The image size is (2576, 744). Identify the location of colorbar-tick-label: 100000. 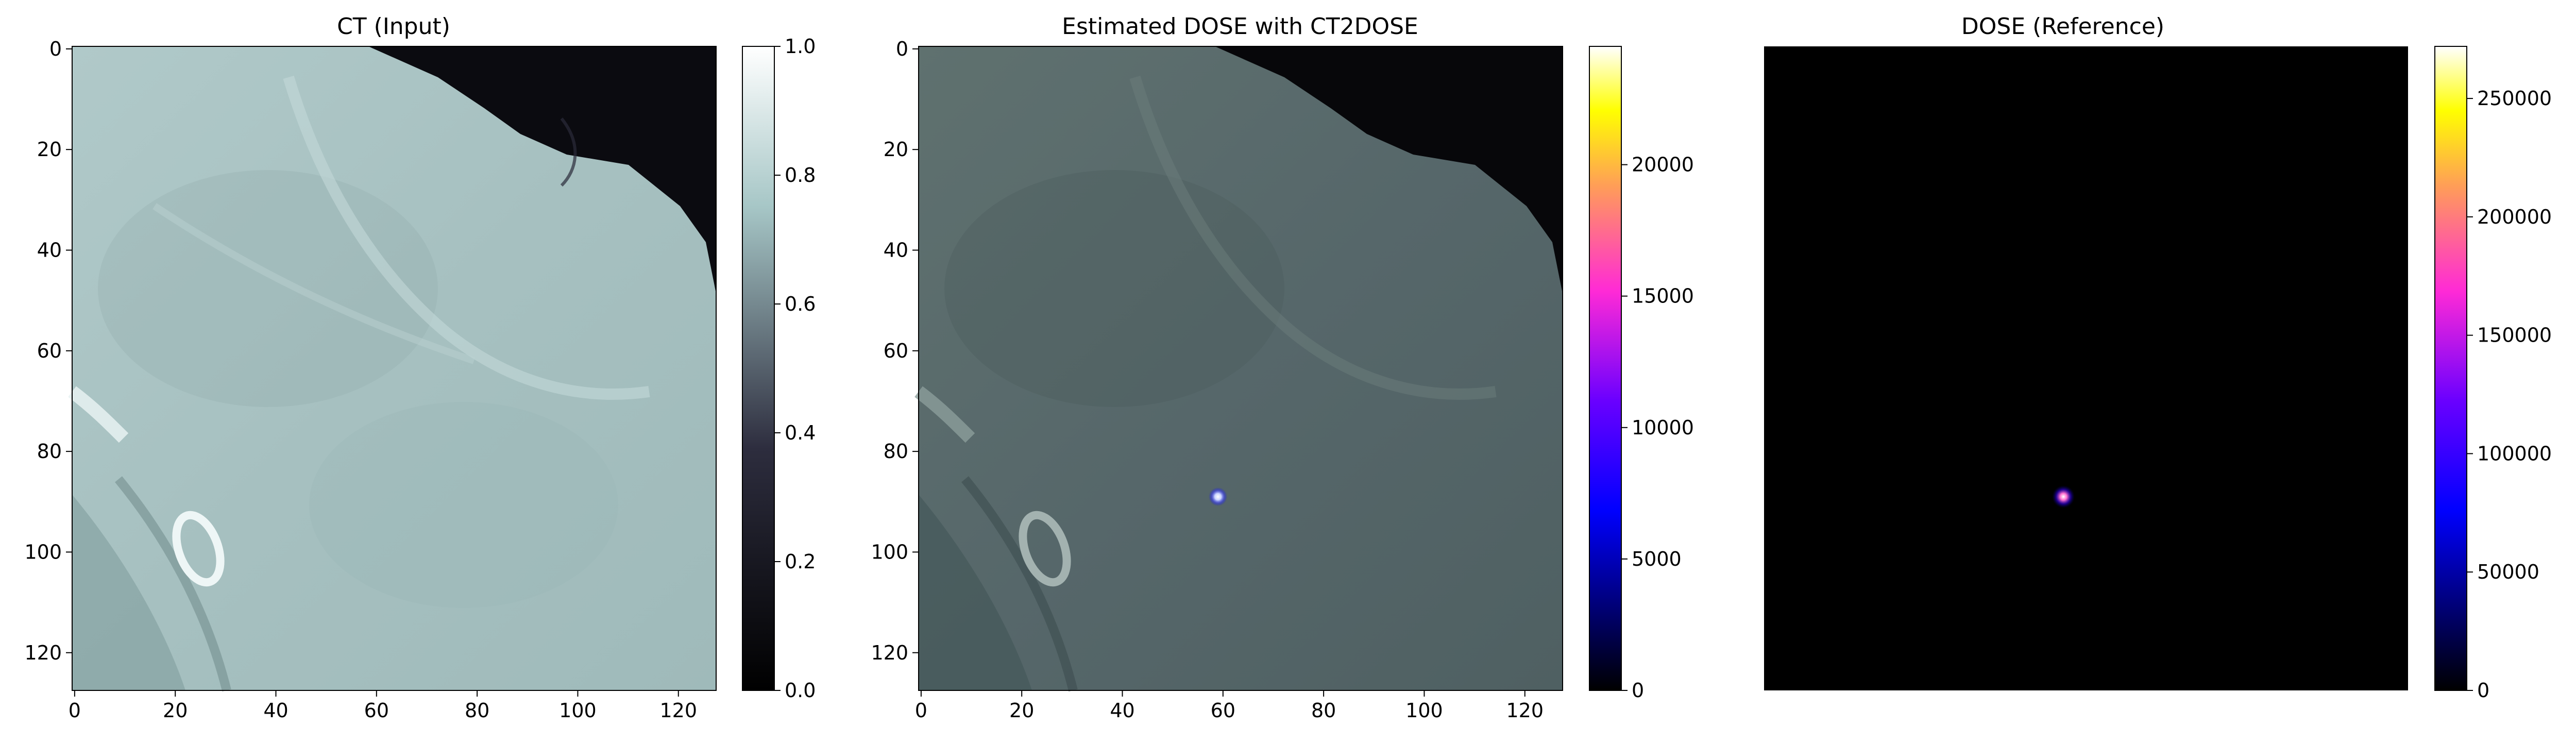
(2514, 453).